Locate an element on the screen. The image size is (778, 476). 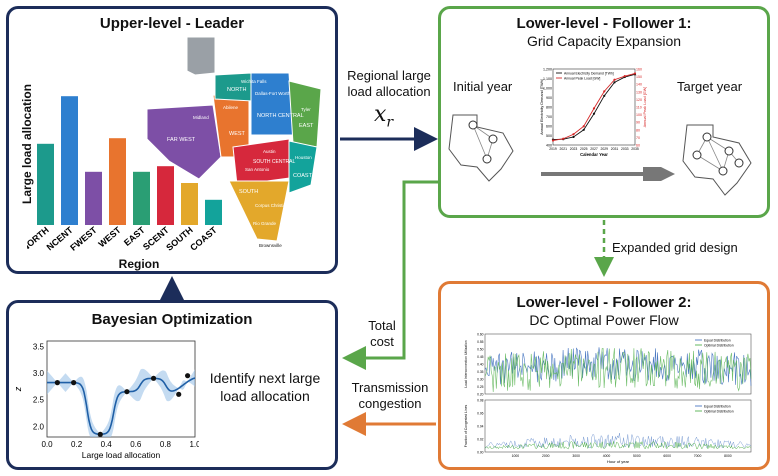
opf-bottom-ylabel: Fraction of Congested Lines is located at coordinates (466, 425).